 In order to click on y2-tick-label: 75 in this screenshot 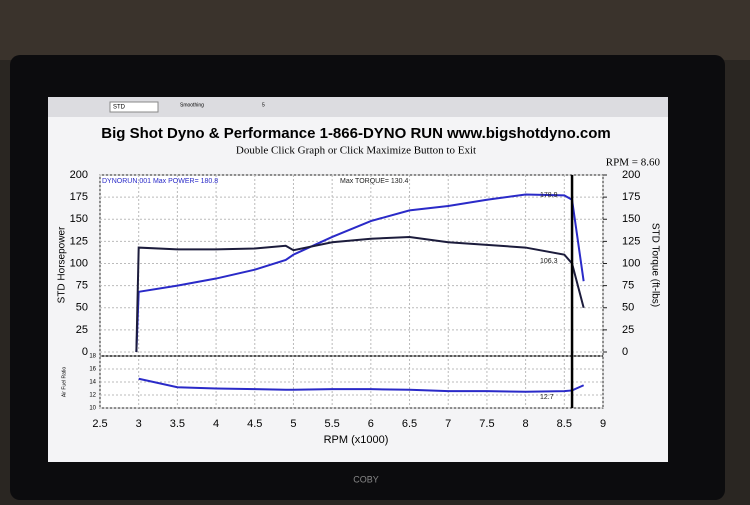, I will do `click(628, 286)`.